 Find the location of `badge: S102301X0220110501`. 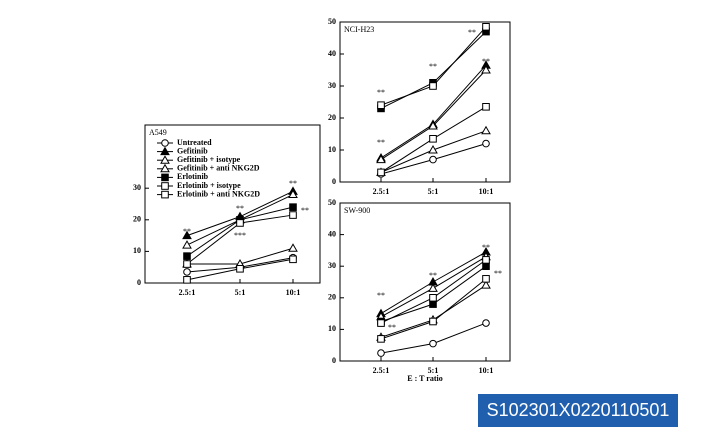

badge: S102301X0220110501 is located at coordinates (578, 410).